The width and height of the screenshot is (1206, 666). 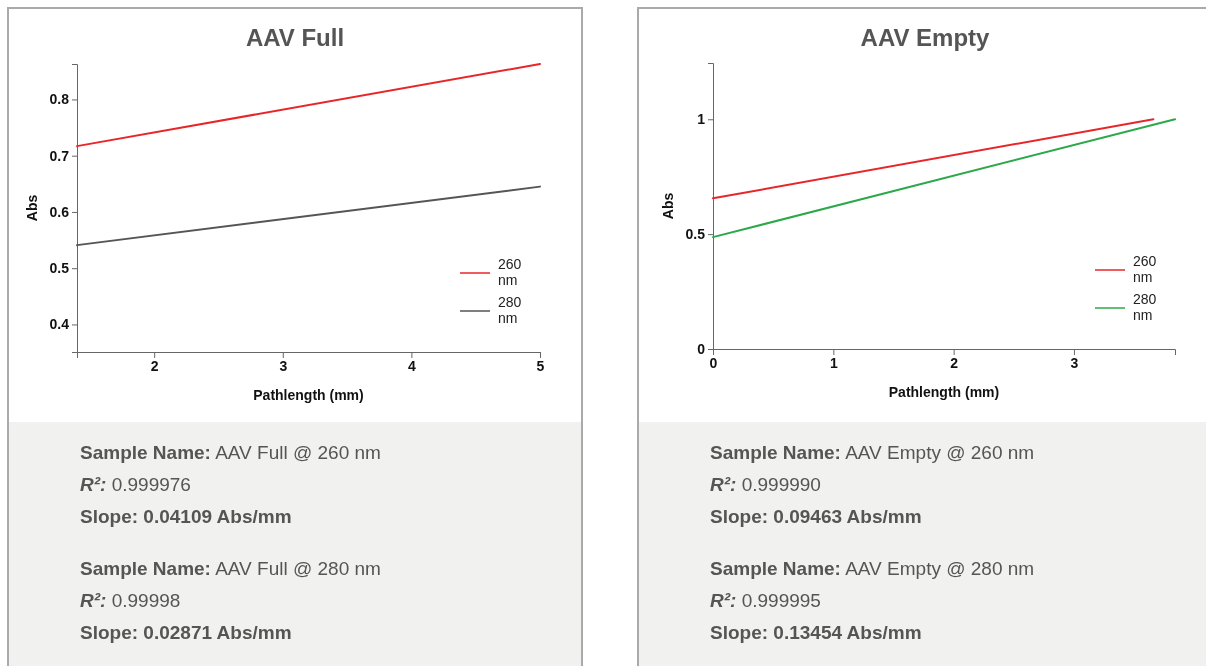 What do you see at coordinates (59, 324) in the screenshot?
I see `y-tick-label: 0.4` at bounding box center [59, 324].